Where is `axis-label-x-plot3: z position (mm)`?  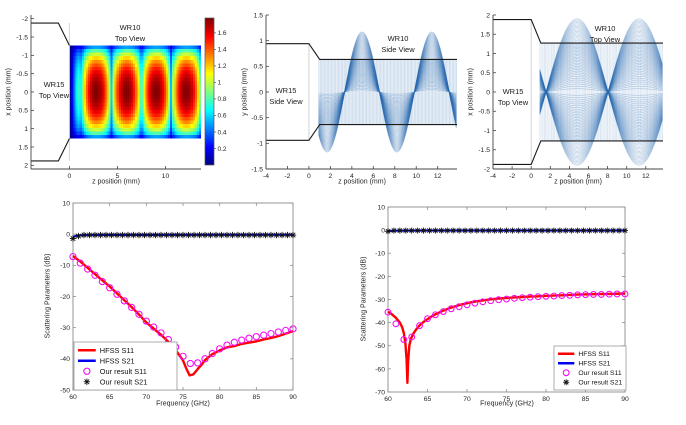
axis-label-x-plot3: z position (mm) is located at coordinates (578, 182).